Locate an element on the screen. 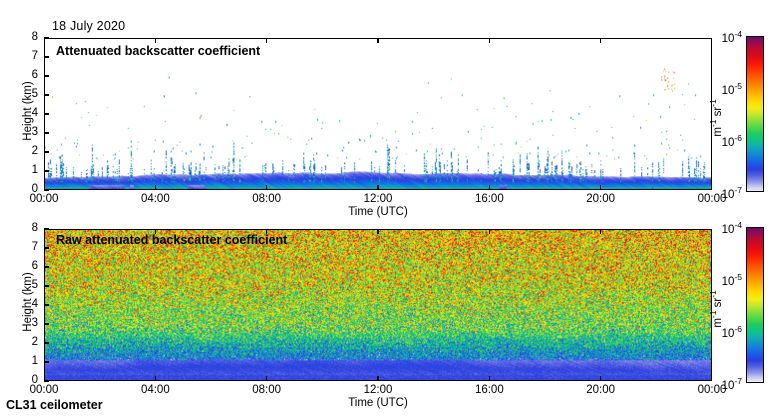 This screenshot has height=420, width=780. colorbar-panel2-unit: m-1 sr-1 is located at coordinates (716, 309).